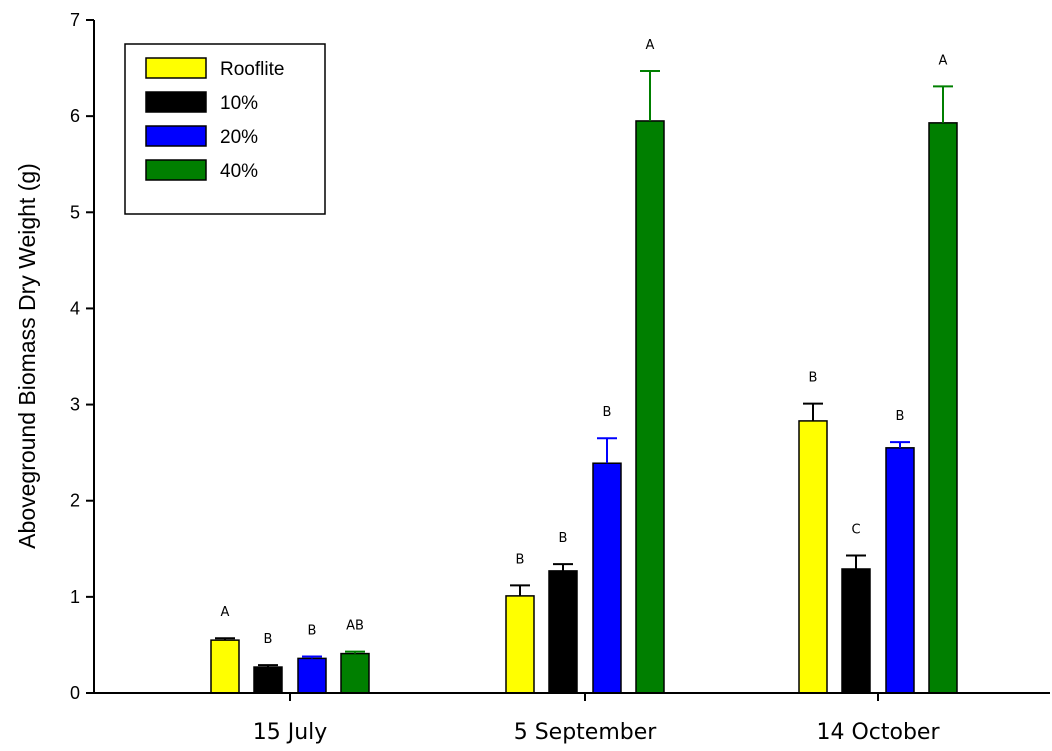  What do you see at coordinates (239, 171) in the screenshot?
I see `legend-label: 40%` at bounding box center [239, 171].